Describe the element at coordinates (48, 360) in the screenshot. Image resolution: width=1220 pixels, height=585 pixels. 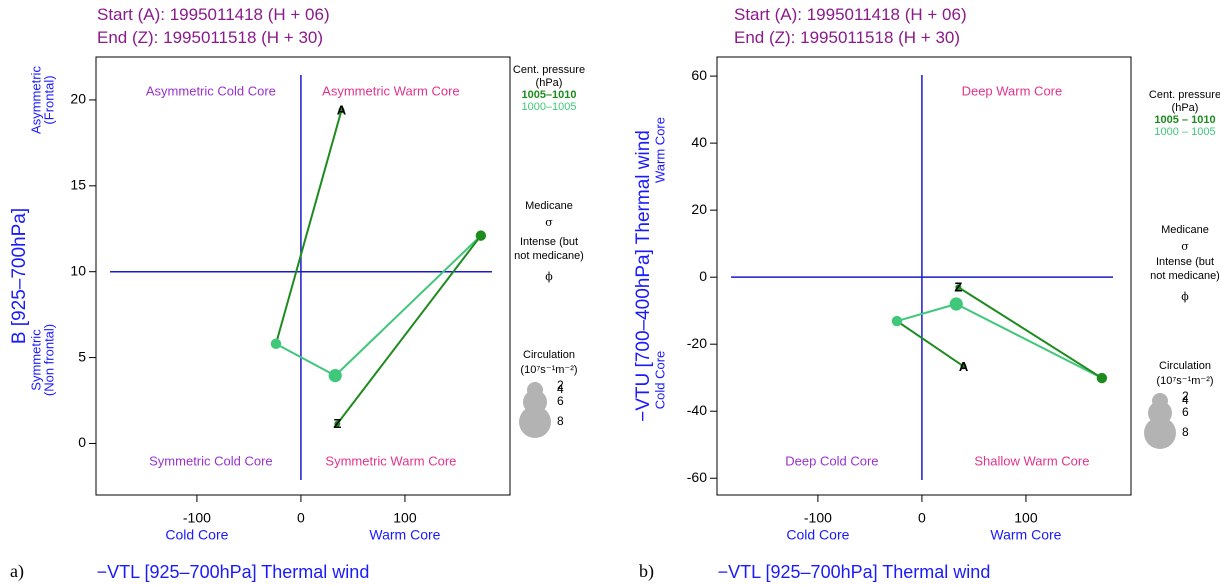
I see `y-side-label: (Non frontal)` at that location.